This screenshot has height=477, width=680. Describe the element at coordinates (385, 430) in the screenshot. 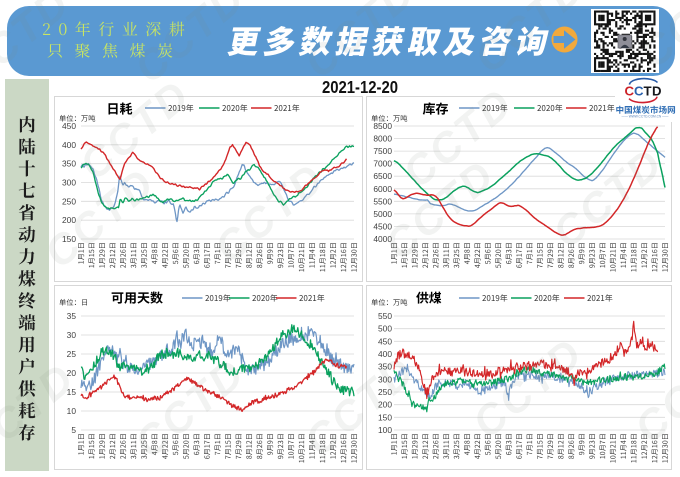

I see `svg-text: 100` at that location.